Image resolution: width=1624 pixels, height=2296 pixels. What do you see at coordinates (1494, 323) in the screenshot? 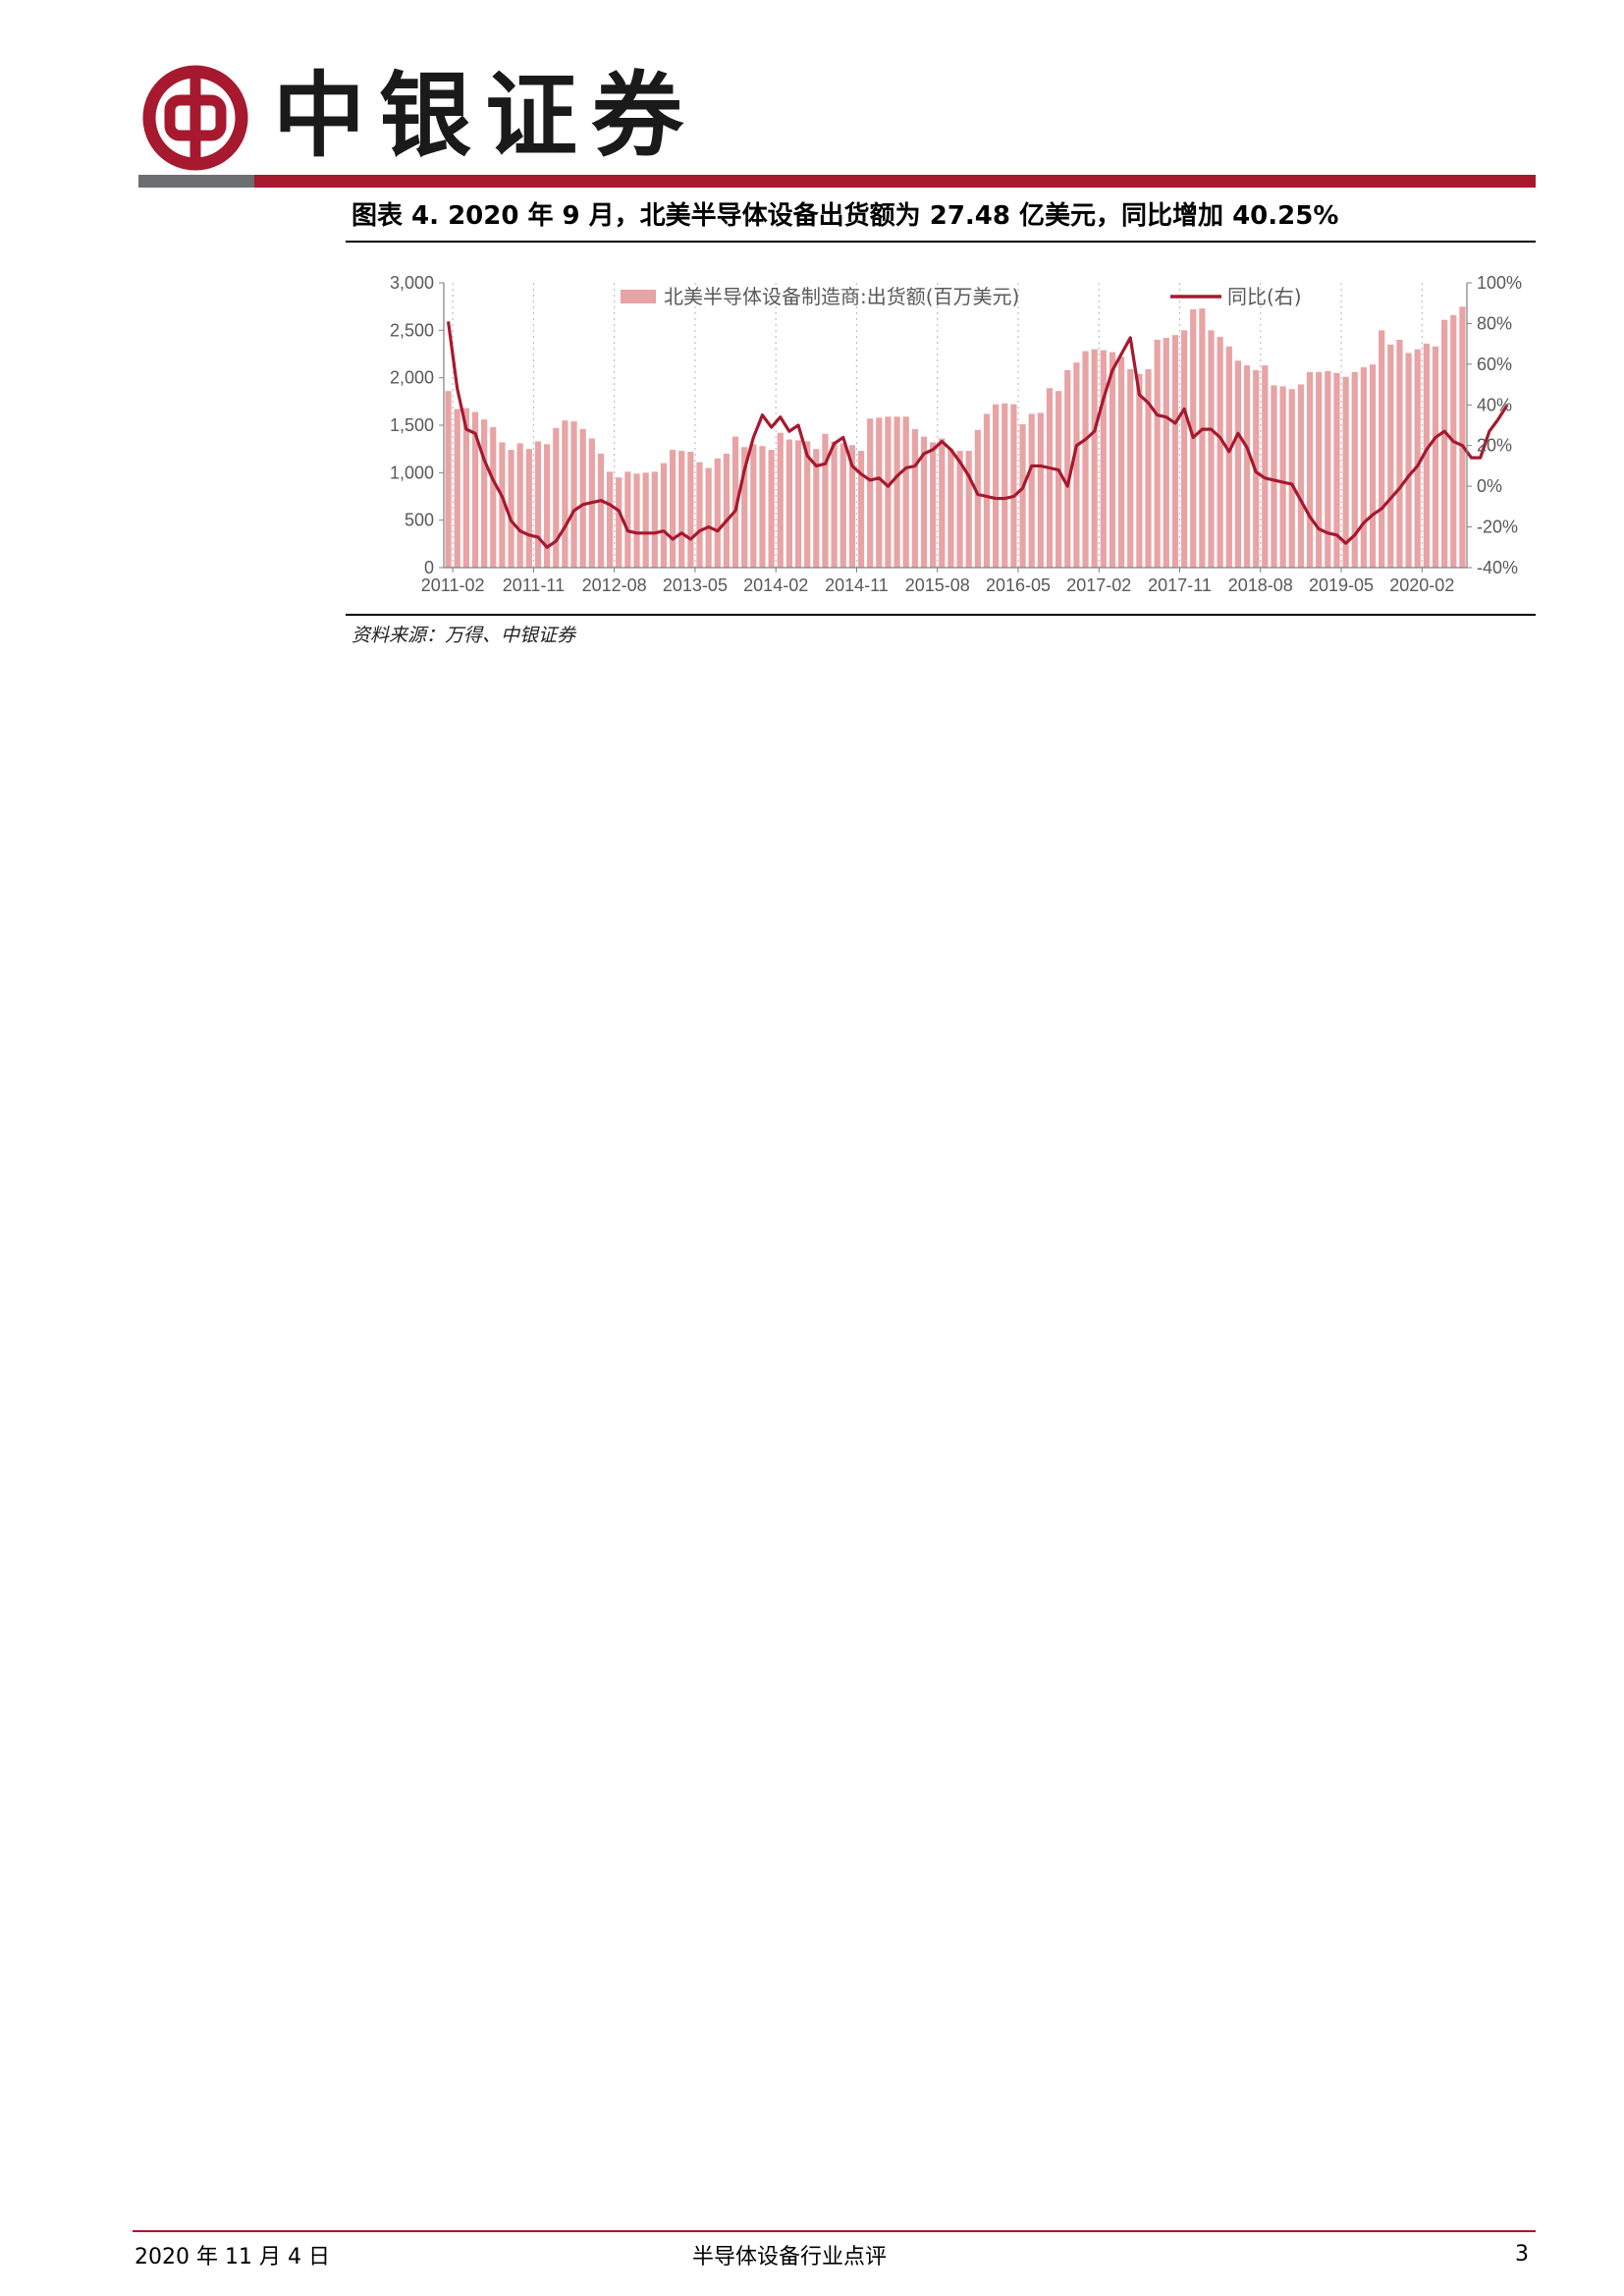
I see `y-right-tick-label: 80%` at bounding box center [1494, 323].